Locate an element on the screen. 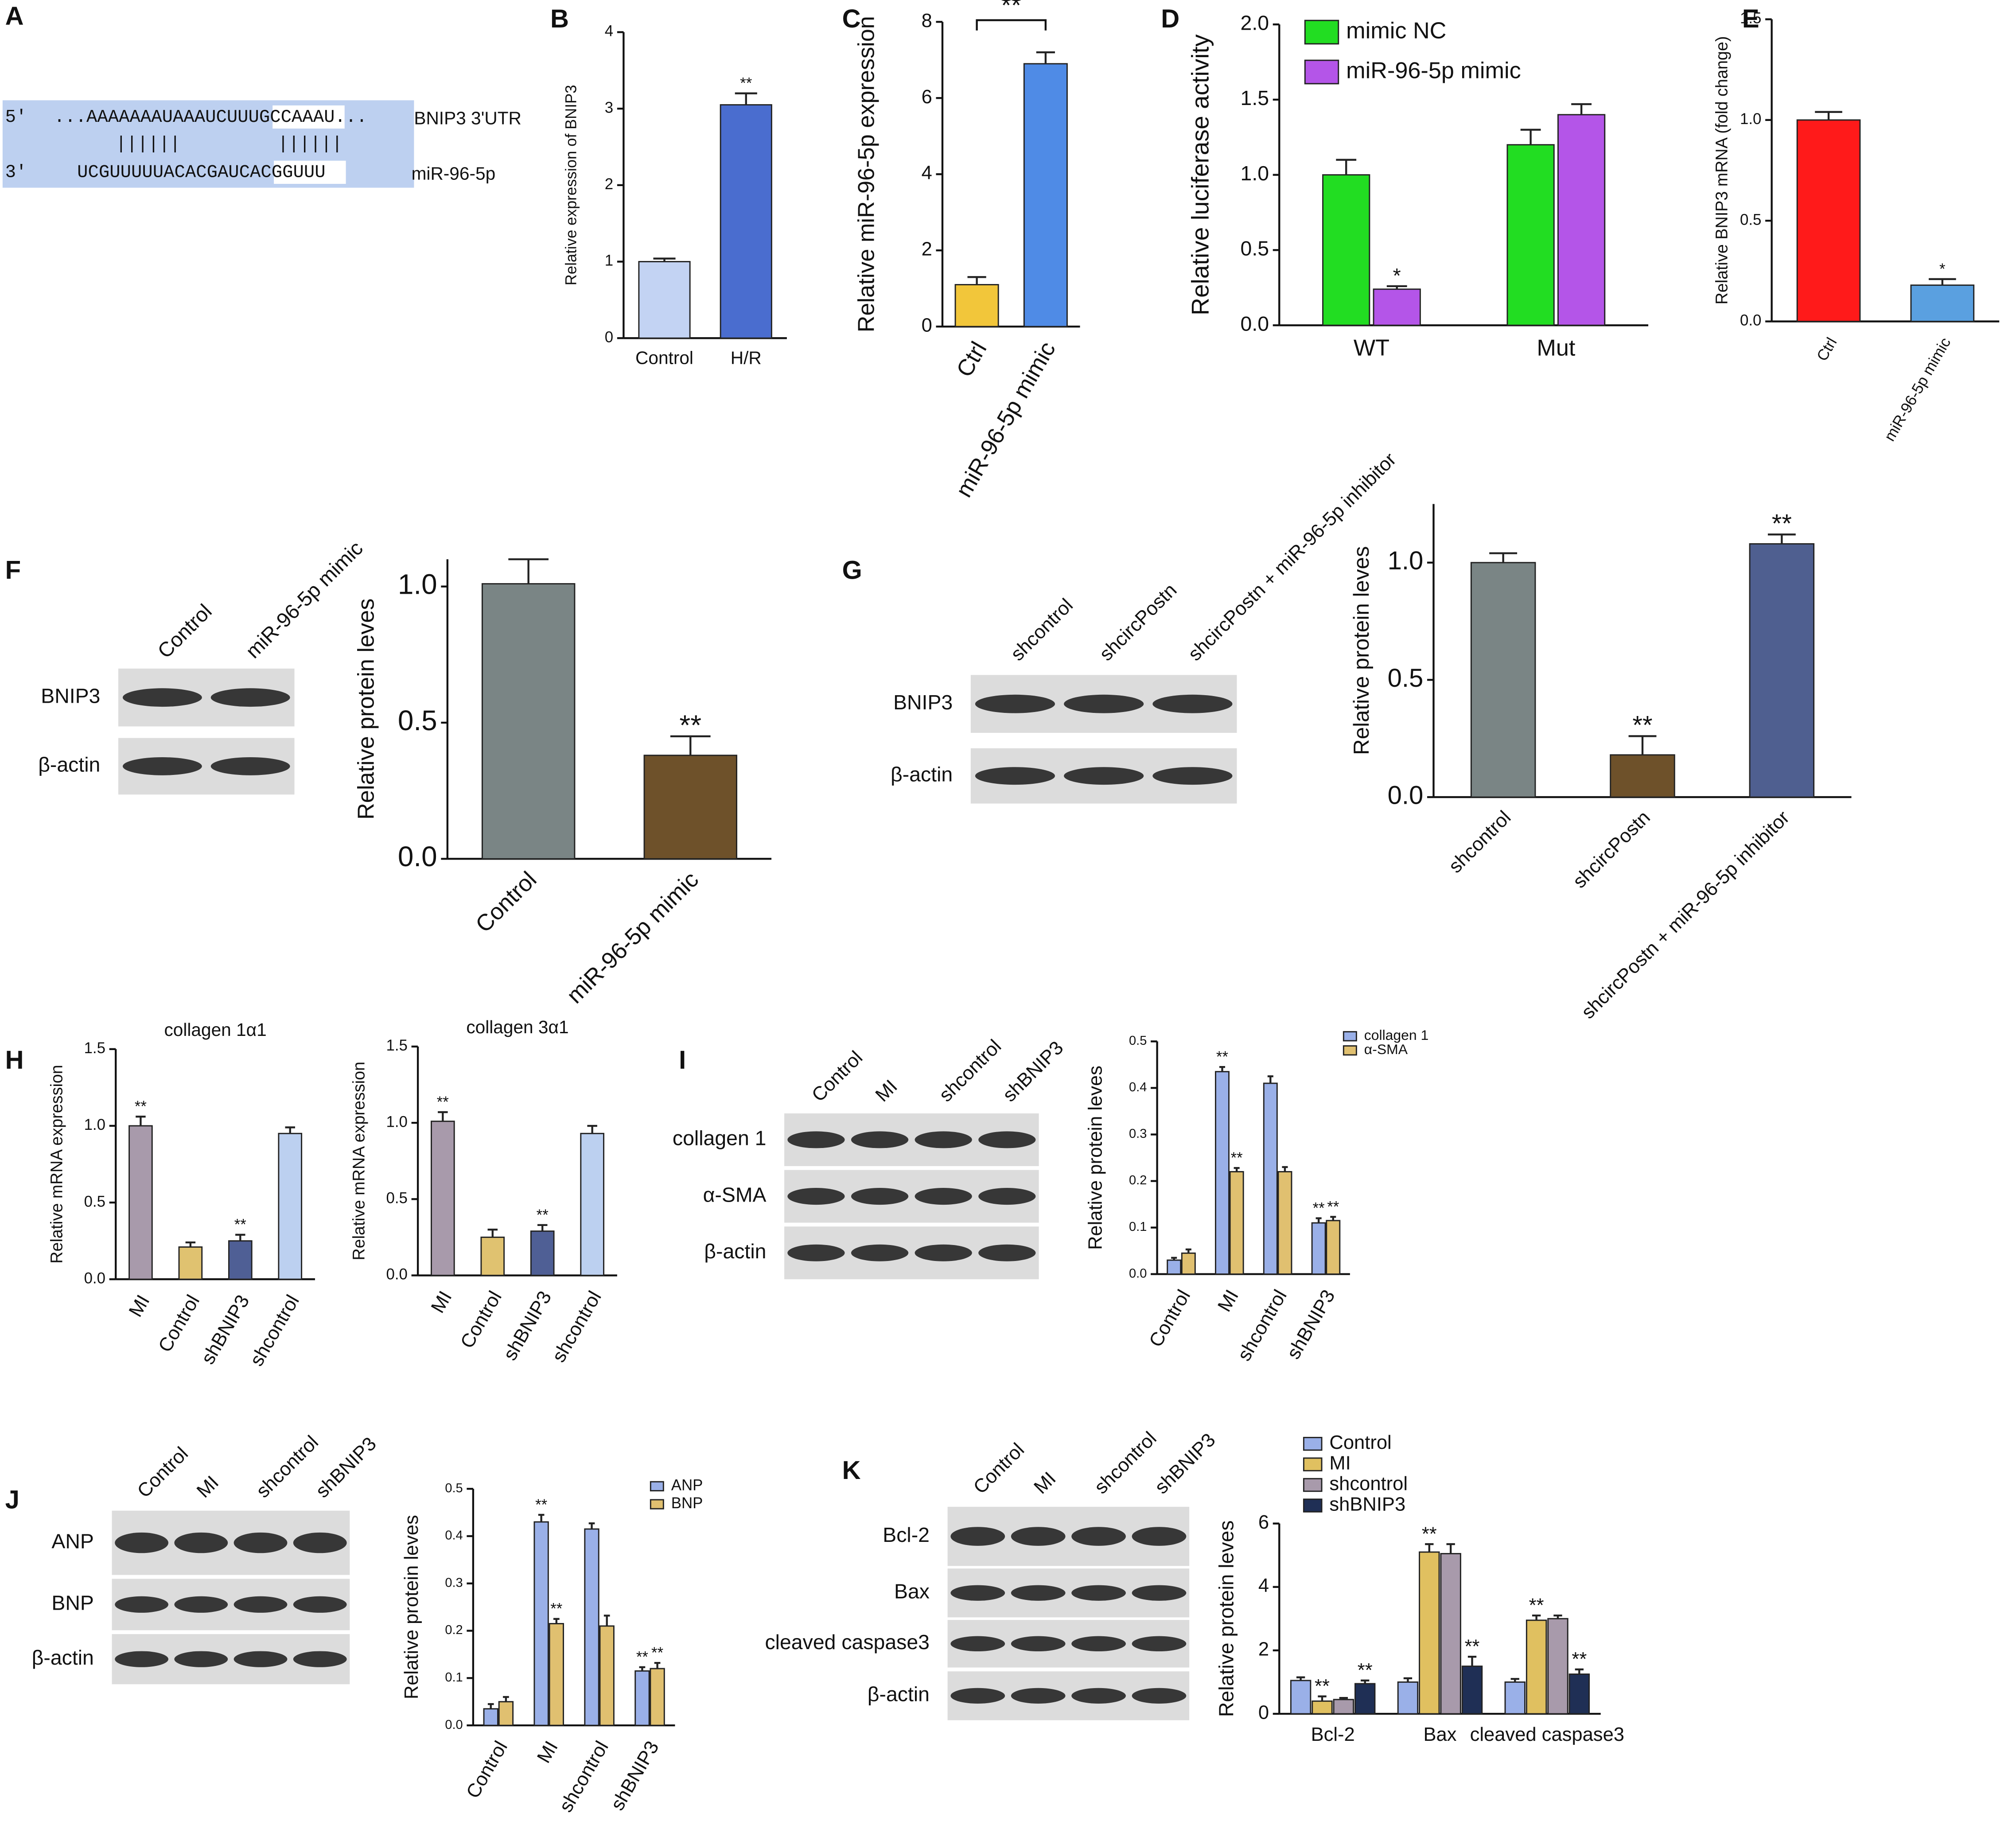 Image resolution: width=2016 pixels, height=1829 pixels. row-label: ANP is located at coordinates (72, 1541).